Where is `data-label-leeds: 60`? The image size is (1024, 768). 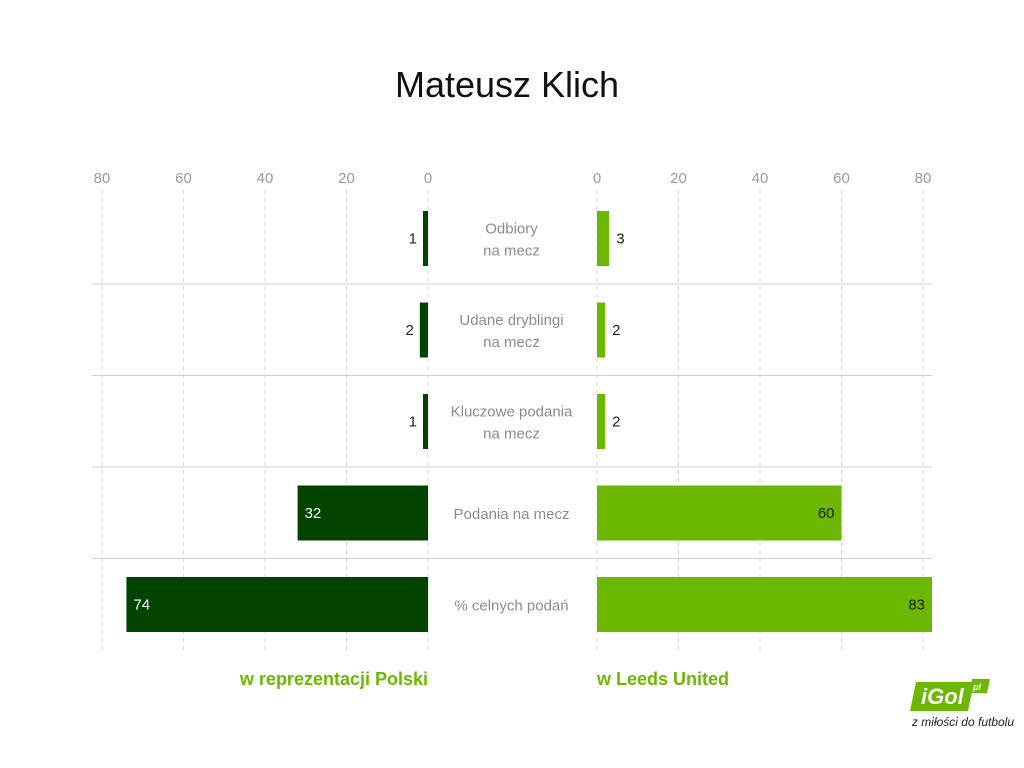 data-label-leeds: 60 is located at coordinates (826, 513).